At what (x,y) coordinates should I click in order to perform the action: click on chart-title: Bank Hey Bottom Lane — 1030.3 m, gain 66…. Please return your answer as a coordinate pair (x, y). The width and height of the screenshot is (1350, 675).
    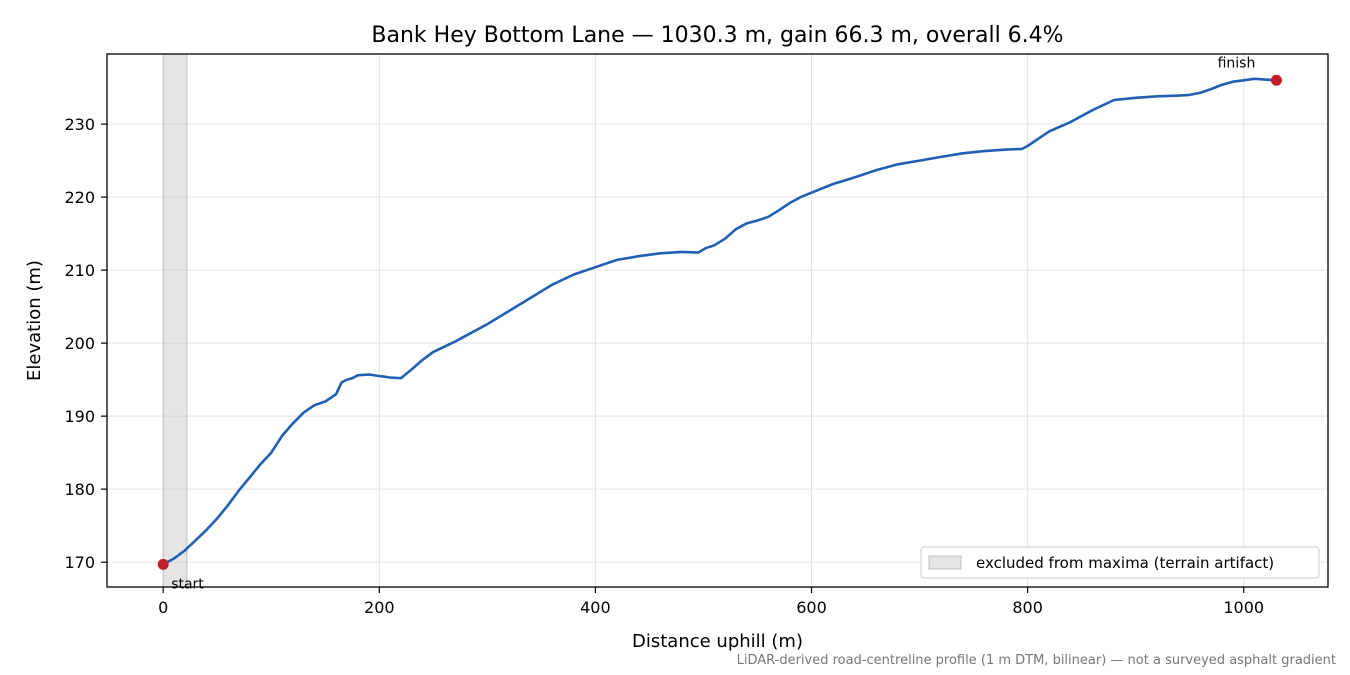
    Looking at the image, I should click on (717, 35).